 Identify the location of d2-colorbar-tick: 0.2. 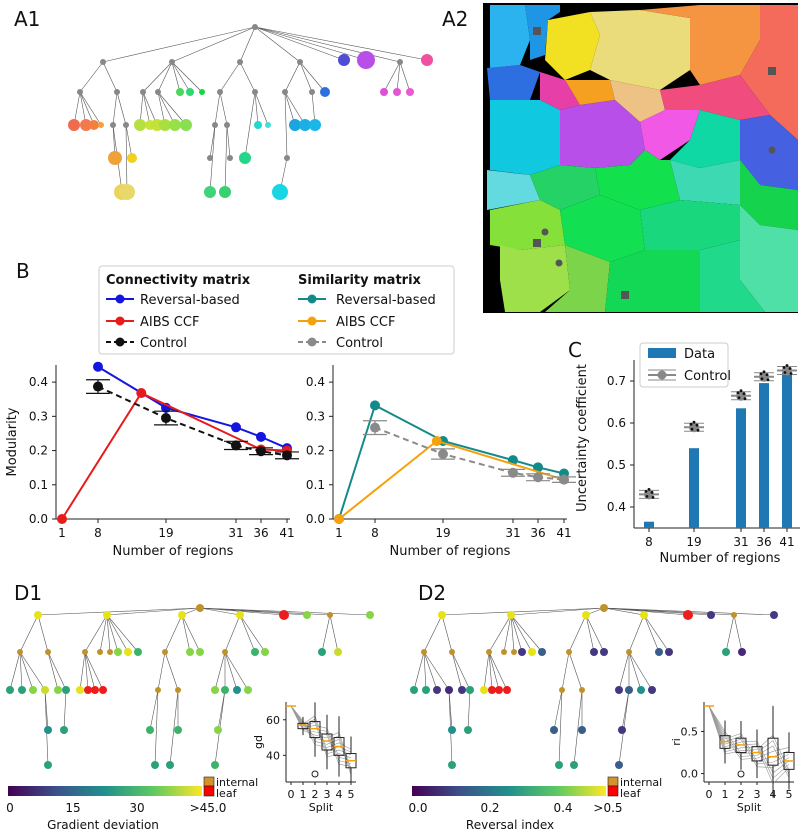
(489, 808).